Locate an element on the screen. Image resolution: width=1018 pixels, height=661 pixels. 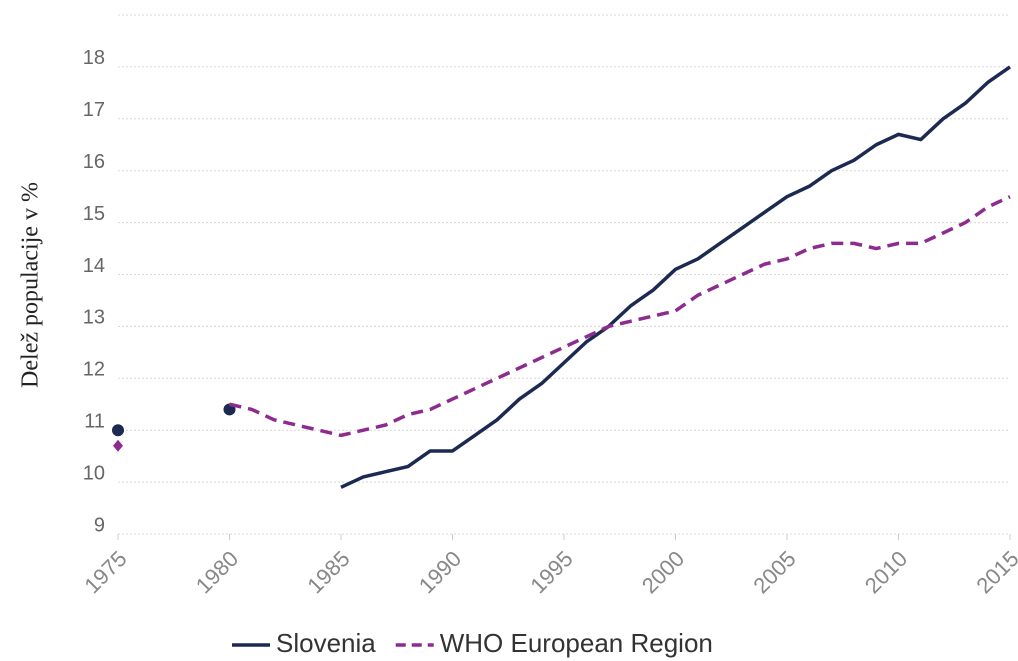
y-tick-label: 12 is located at coordinates (94, 370).